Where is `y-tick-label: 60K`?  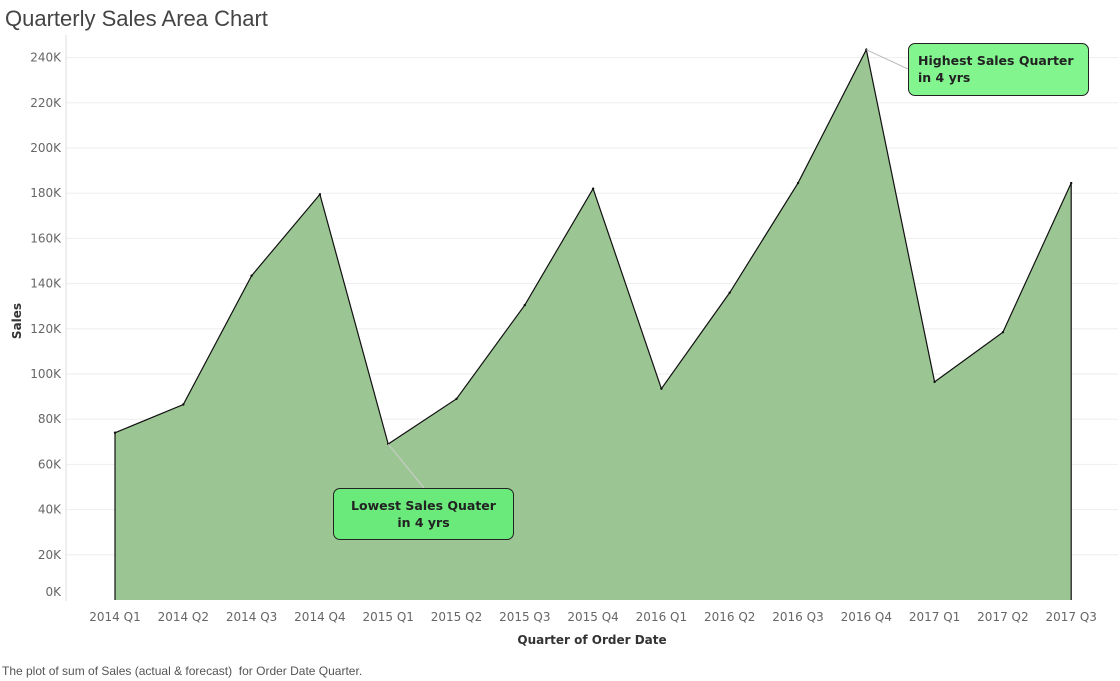
y-tick-label: 60K is located at coordinates (50, 464).